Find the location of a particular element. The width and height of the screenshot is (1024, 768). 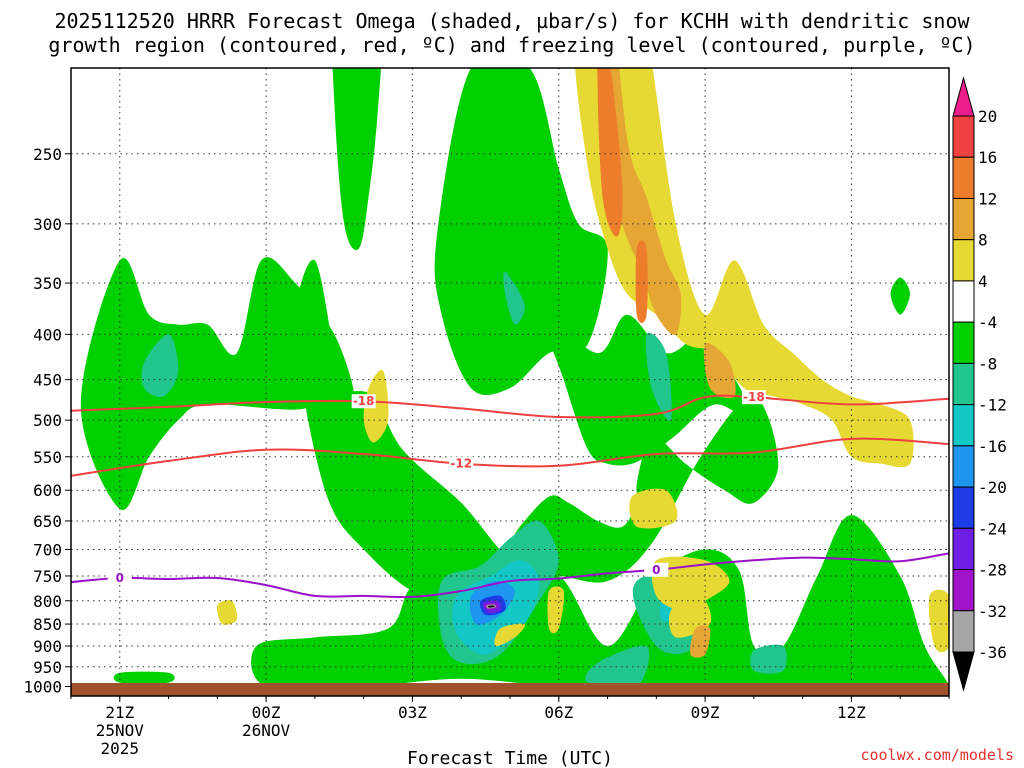

colorbar-bin--8 to -4 is located at coordinates (963, 342).